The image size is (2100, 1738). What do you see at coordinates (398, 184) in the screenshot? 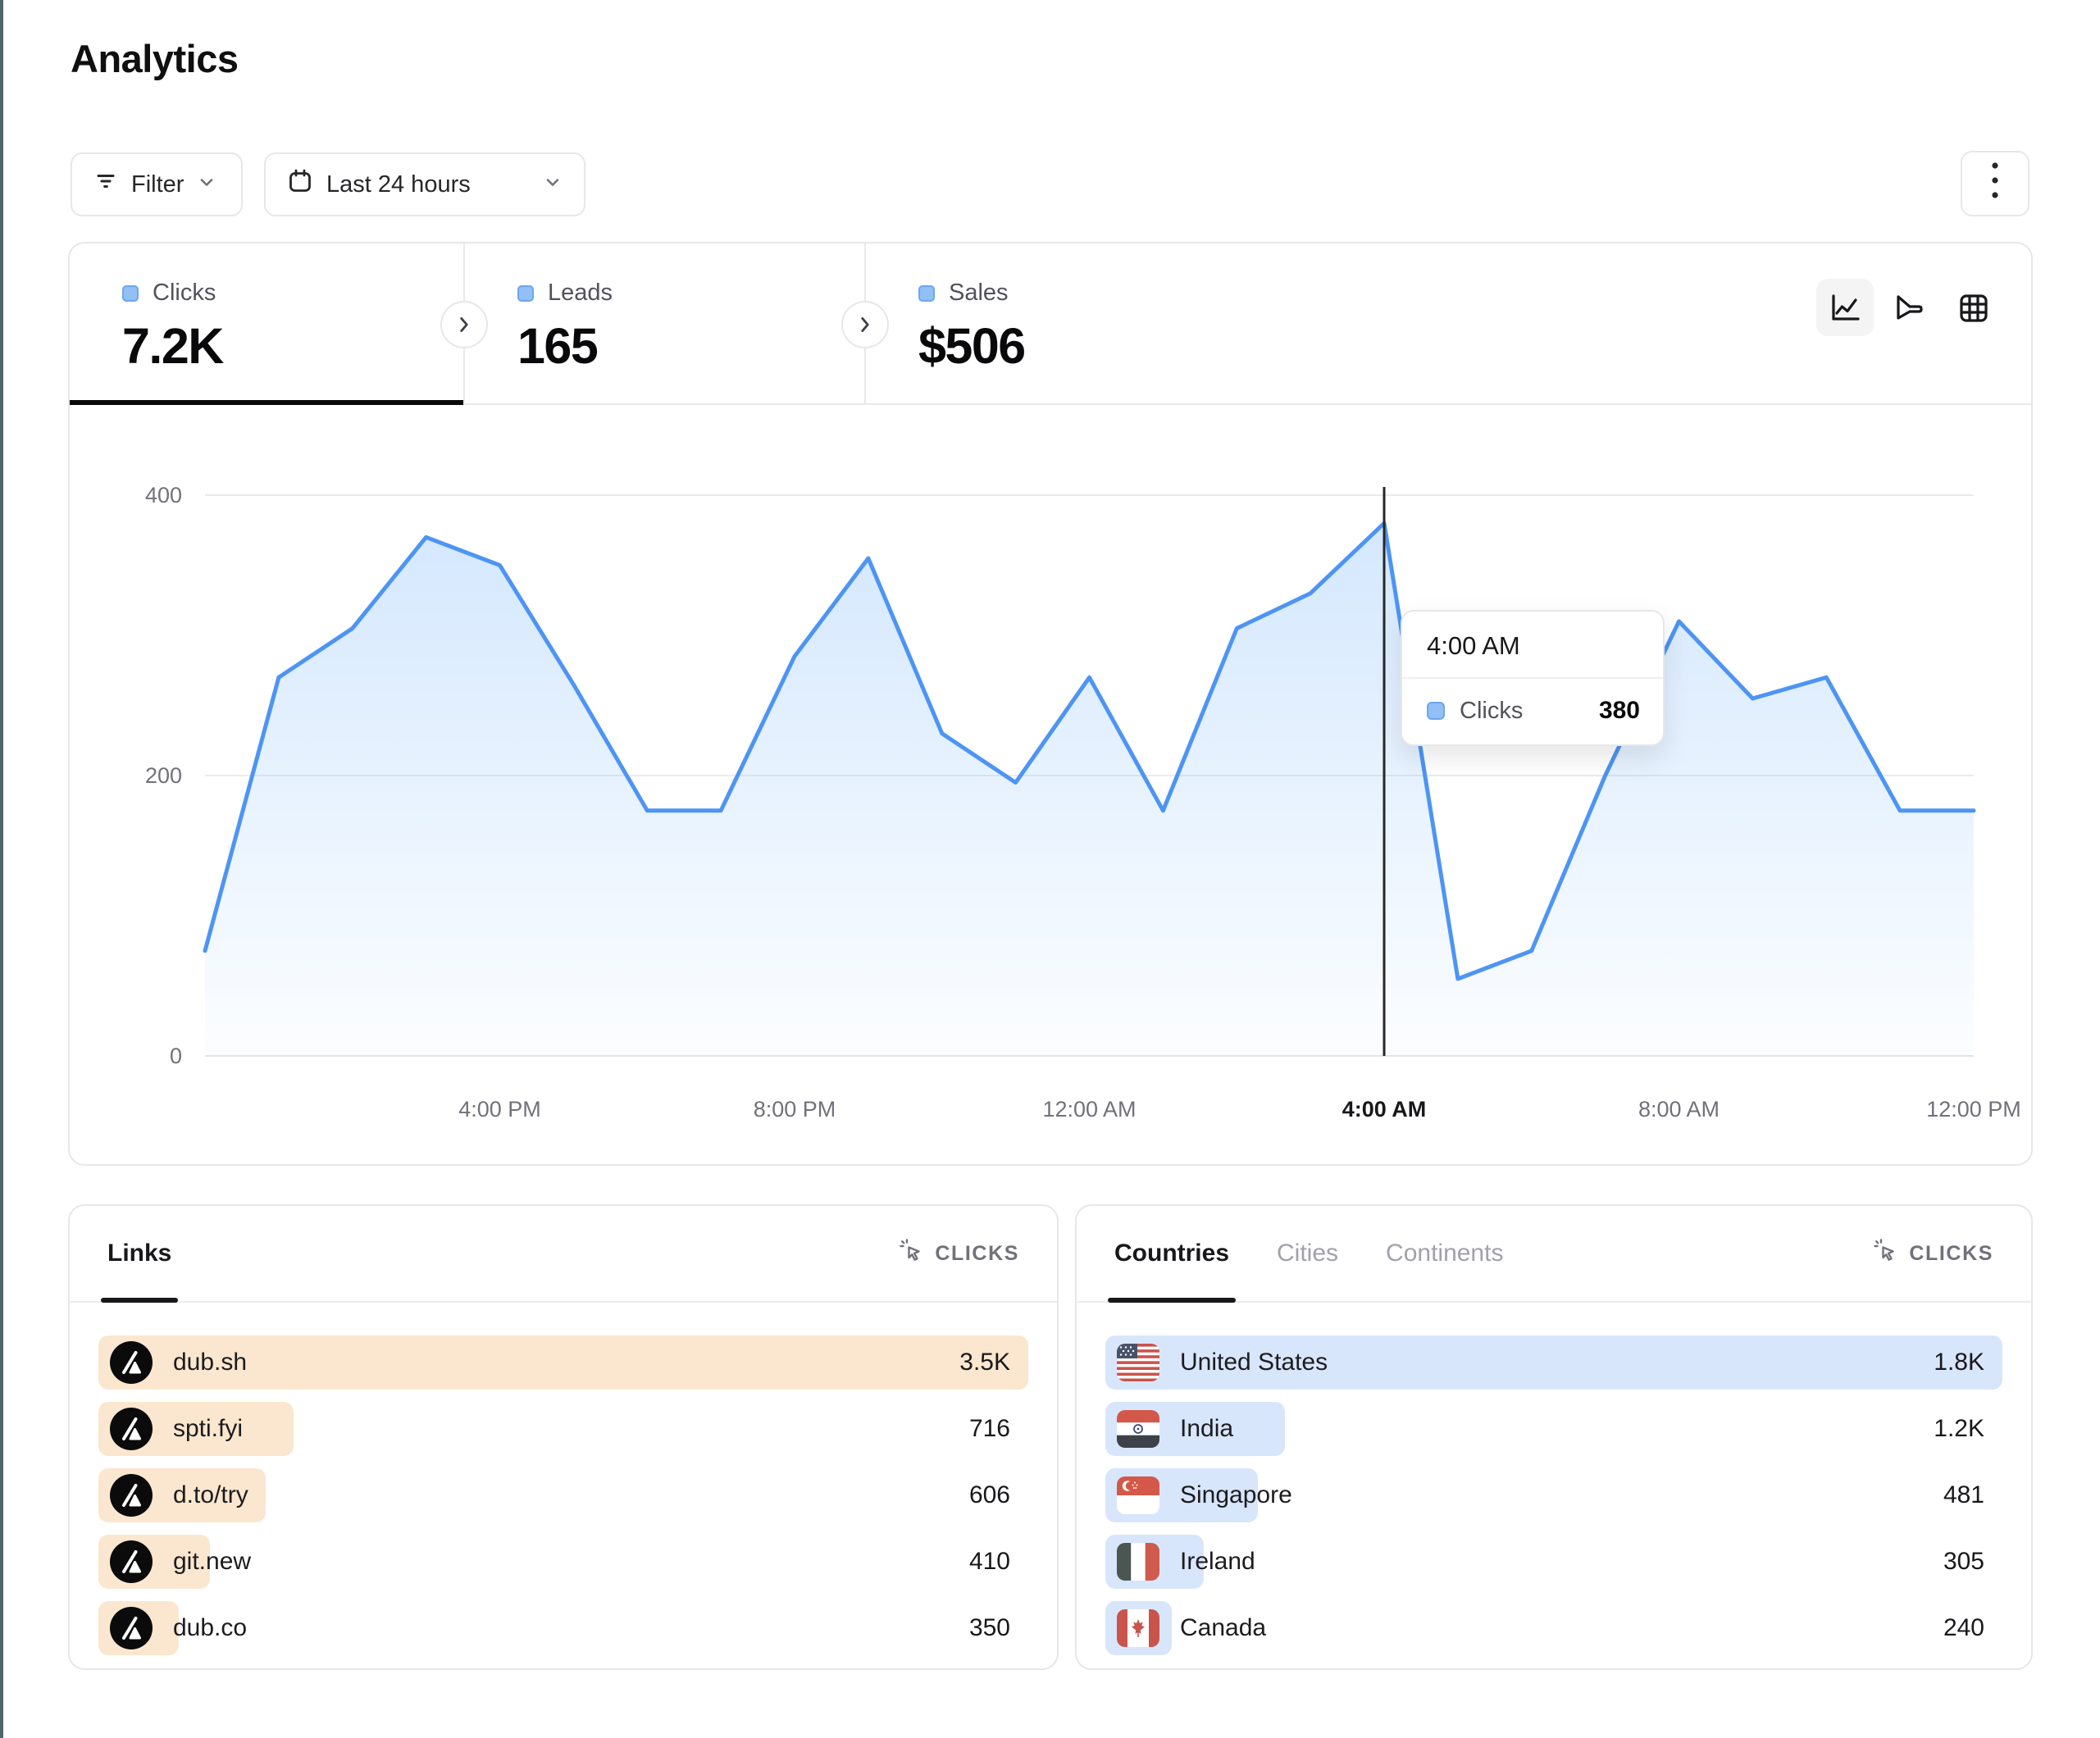
I see `date-range-label: Last 24 hours` at bounding box center [398, 184].